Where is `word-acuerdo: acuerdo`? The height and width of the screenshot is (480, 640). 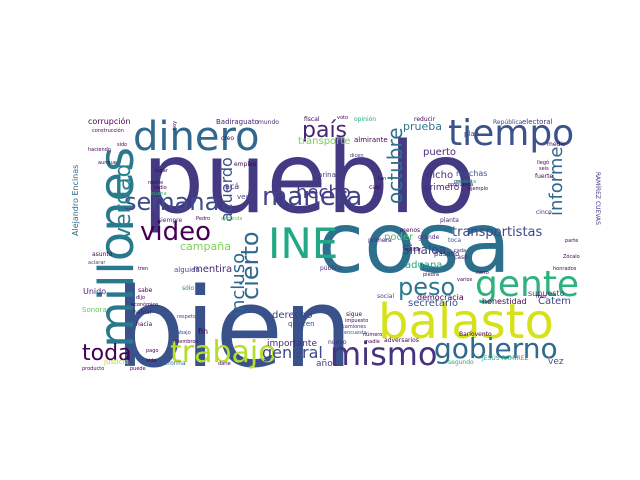 word-acuerdo: acuerdo is located at coordinates (226, 189).